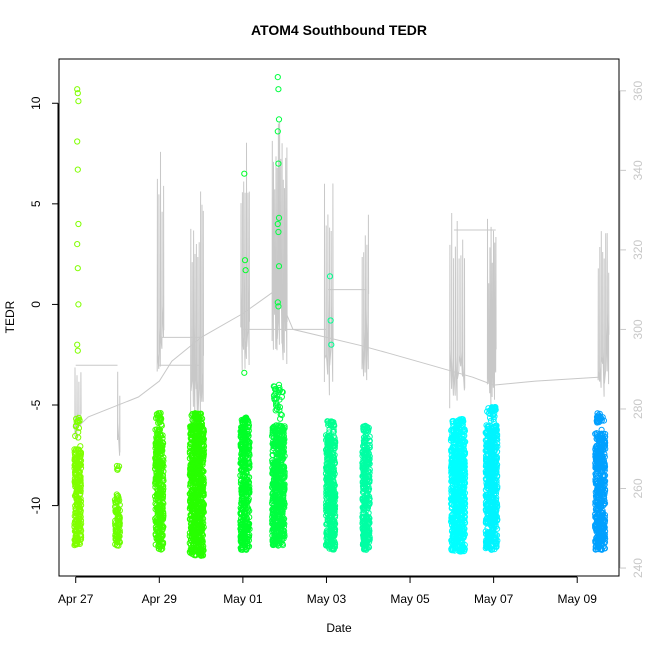 This screenshot has height=650, width=650. Describe the element at coordinates (638, 409) in the screenshot. I see `y2-tick-label: 280` at that location.